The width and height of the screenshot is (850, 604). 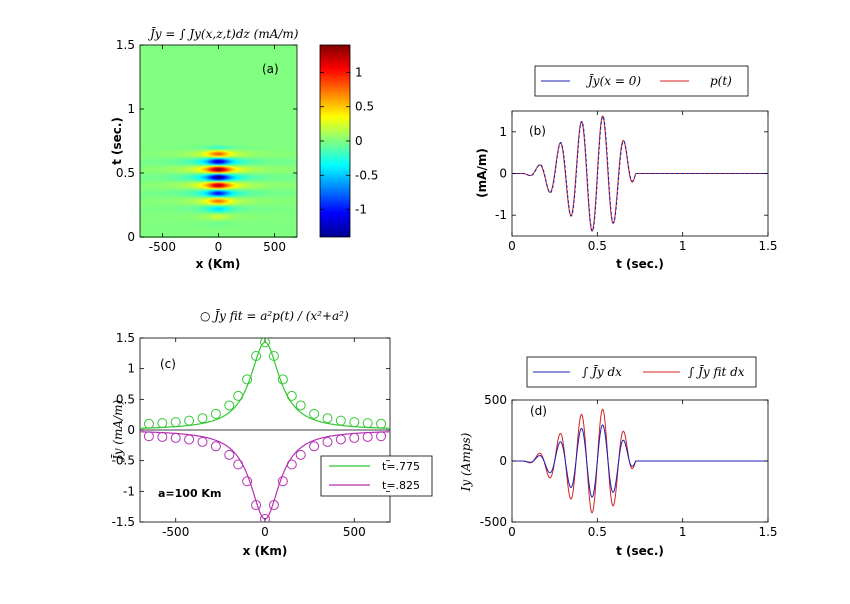 I want to click on panel-b-label: (b), so click(x=537, y=131).